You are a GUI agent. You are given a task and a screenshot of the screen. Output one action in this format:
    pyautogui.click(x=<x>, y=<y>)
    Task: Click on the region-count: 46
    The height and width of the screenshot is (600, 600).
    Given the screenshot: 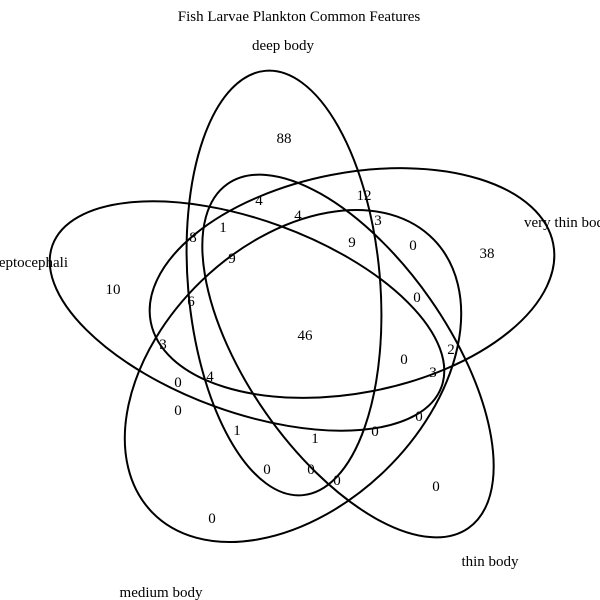 What is the action you would take?
    pyautogui.click(x=306, y=336)
    